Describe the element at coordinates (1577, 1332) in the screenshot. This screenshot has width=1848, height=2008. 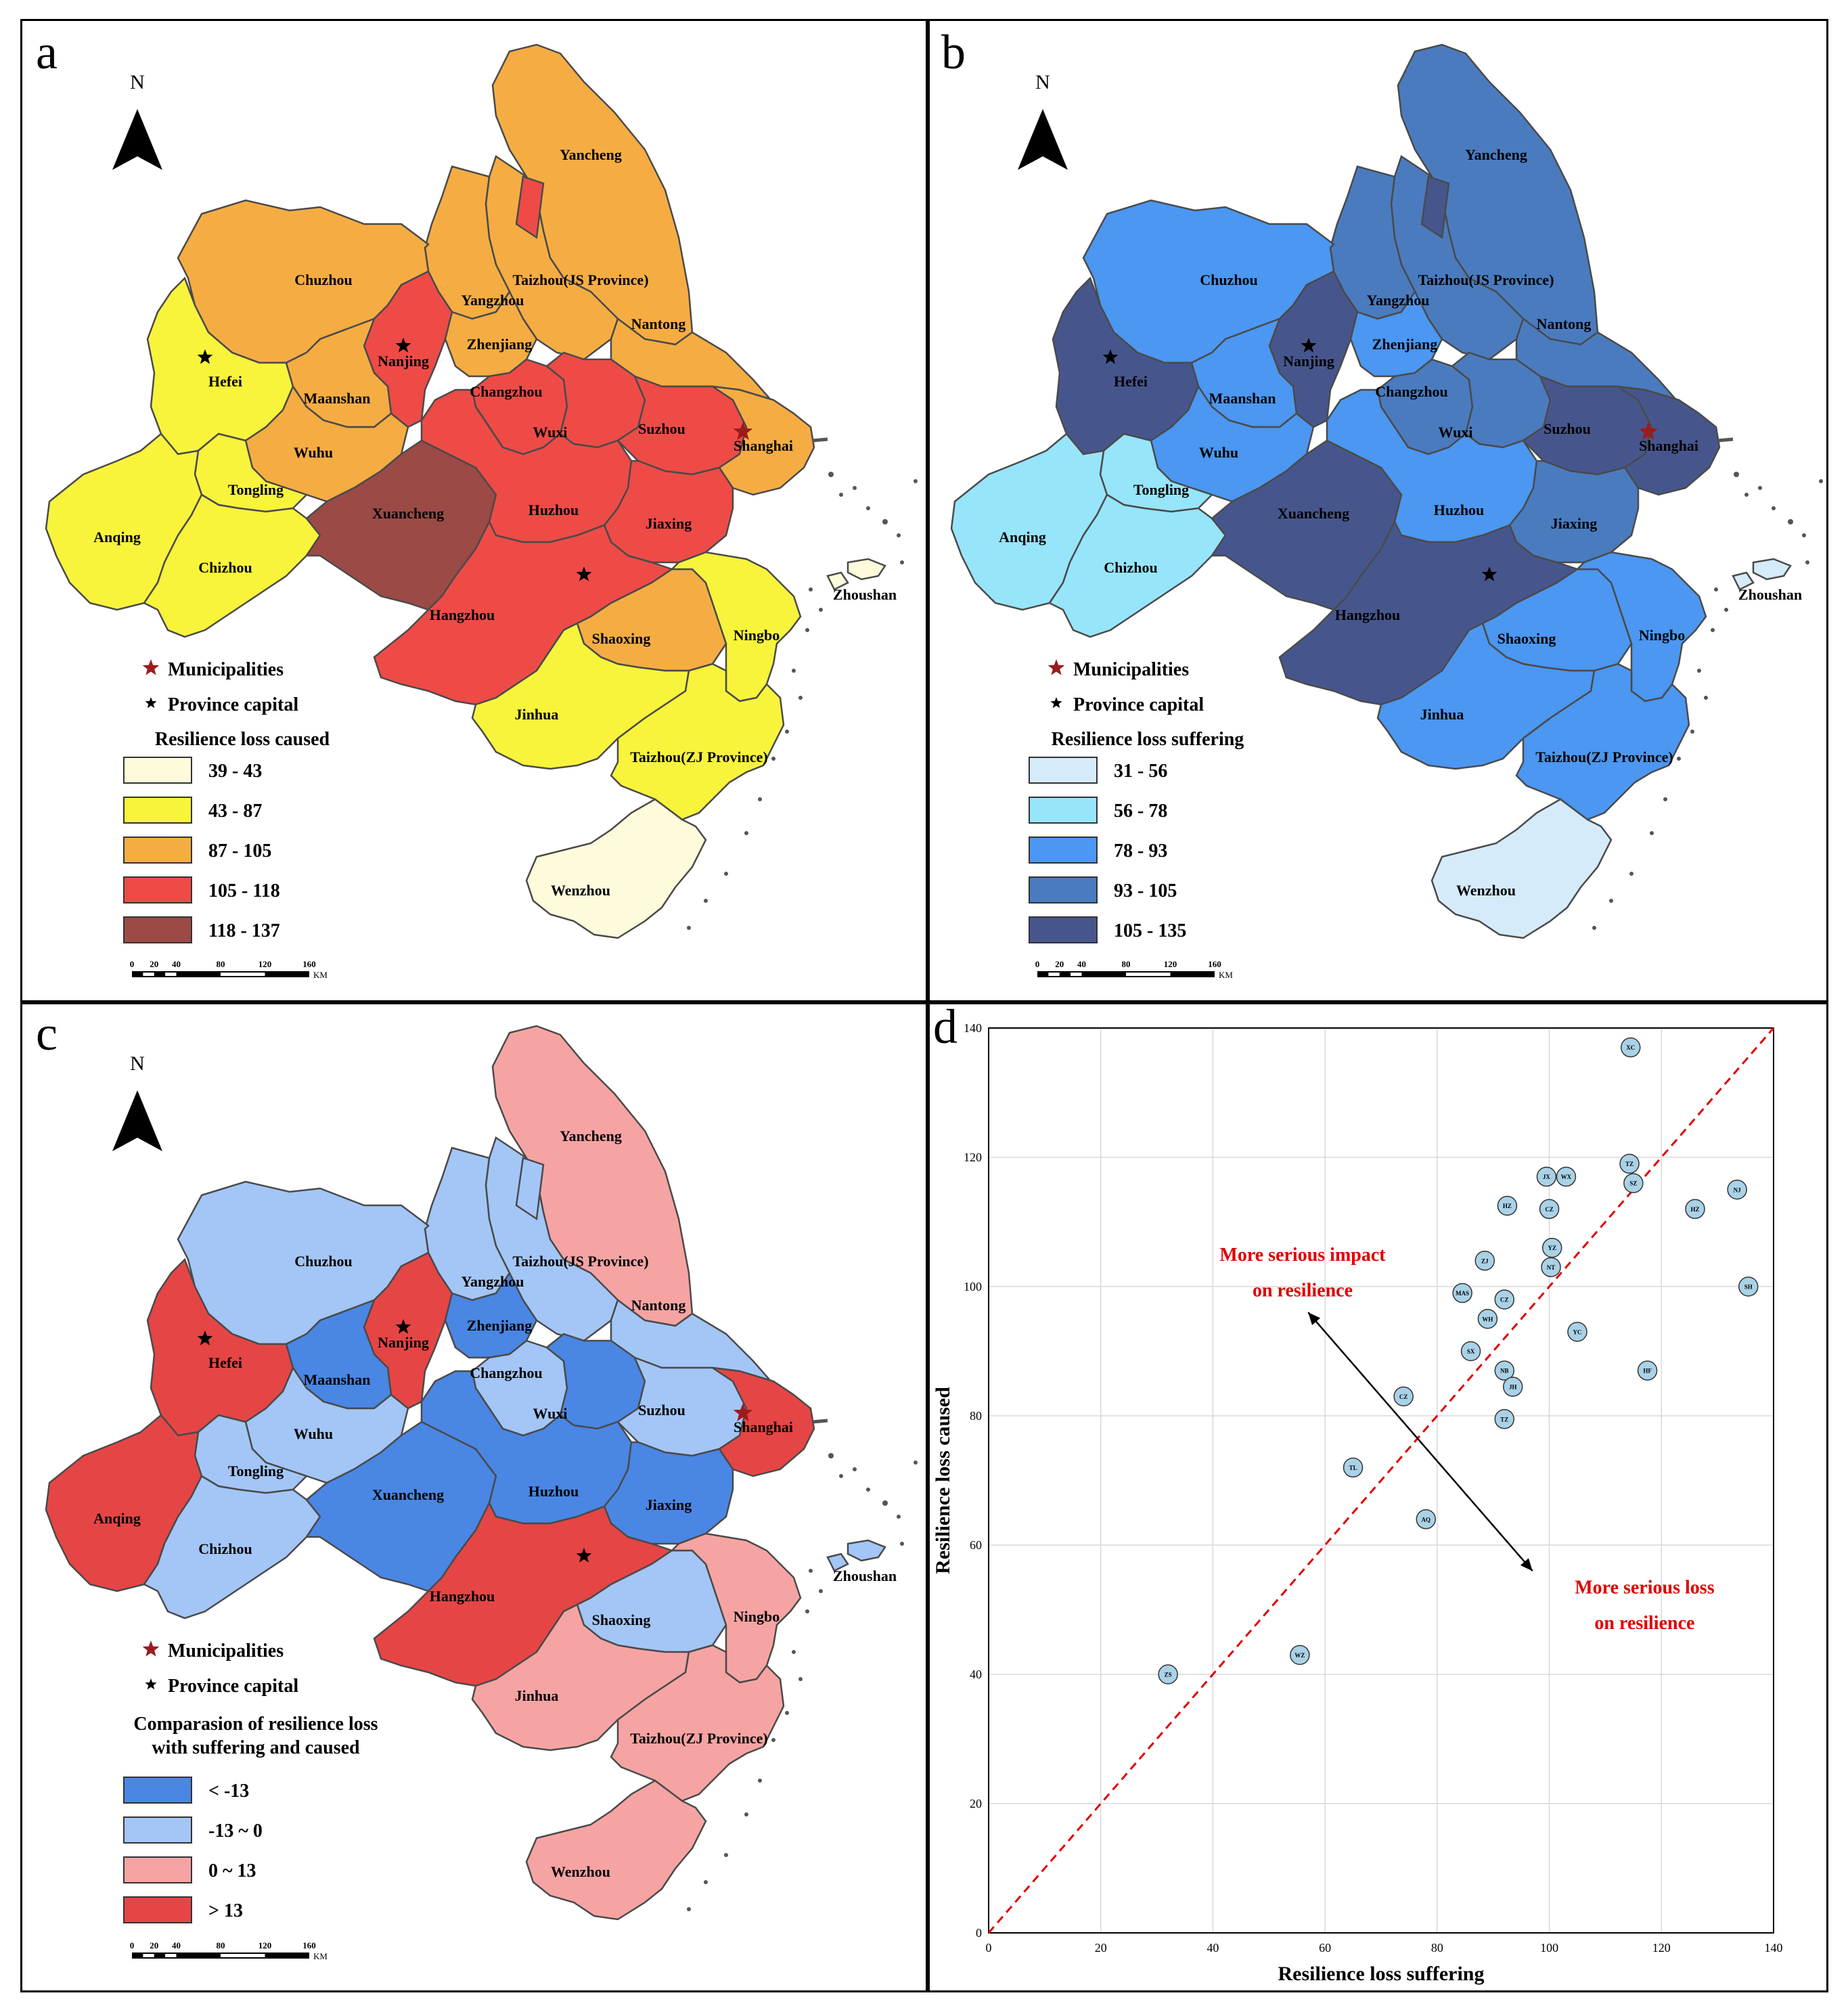
I see `scatter-point-label: YC` at that location.